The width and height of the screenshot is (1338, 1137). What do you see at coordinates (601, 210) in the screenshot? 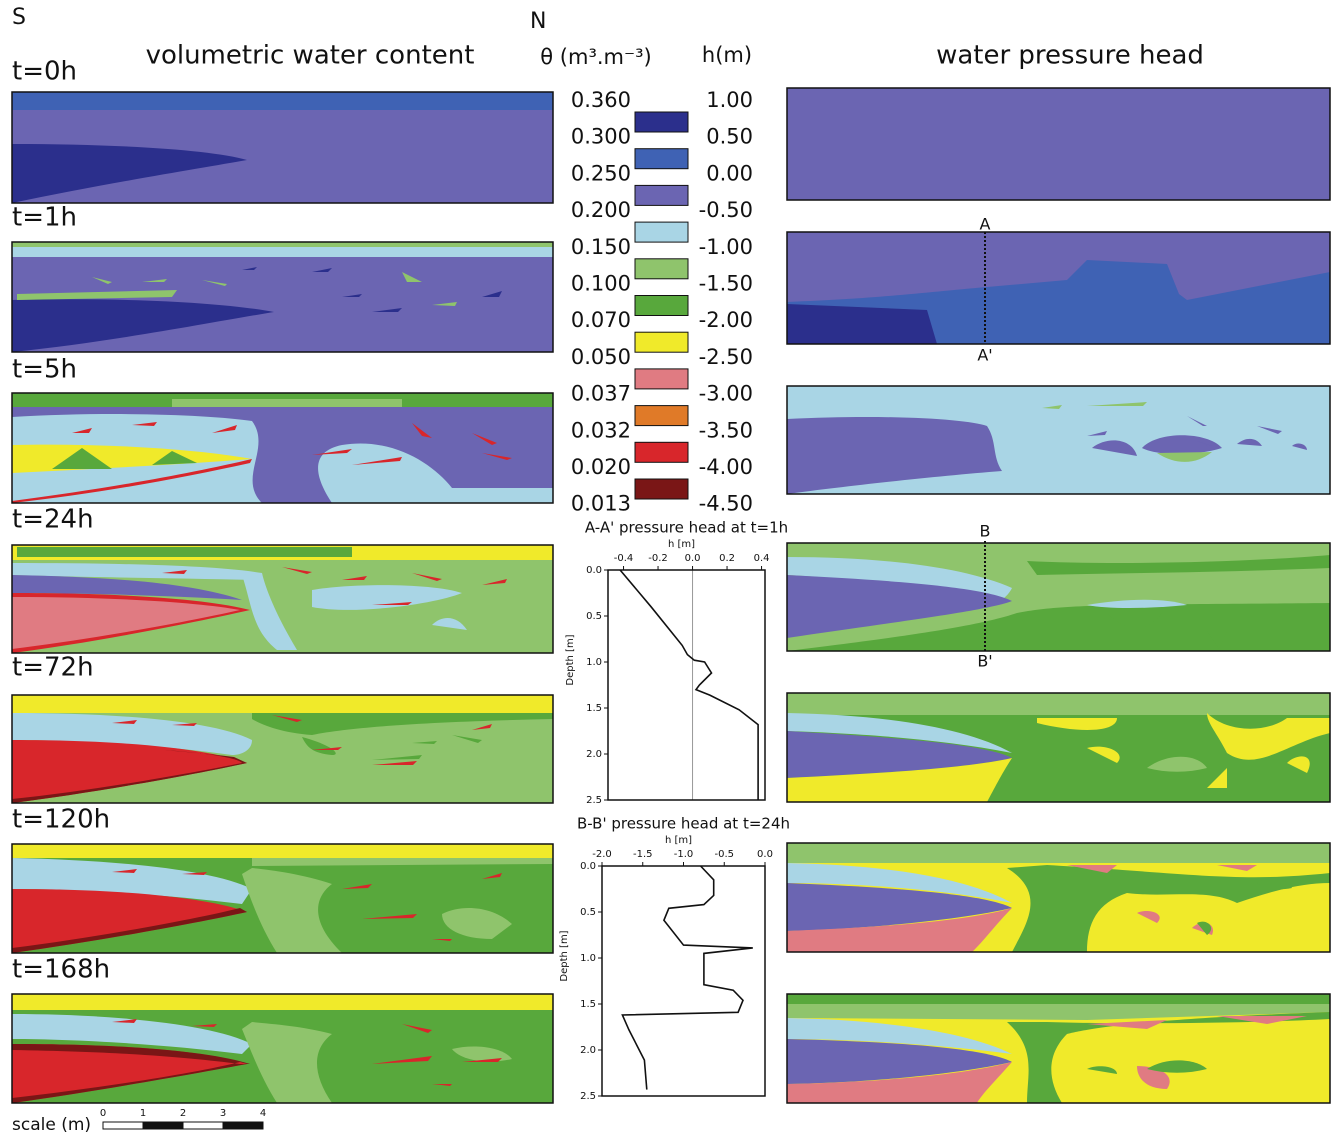
I see `theta-label: 0.200` at bounding box center [601, 210].